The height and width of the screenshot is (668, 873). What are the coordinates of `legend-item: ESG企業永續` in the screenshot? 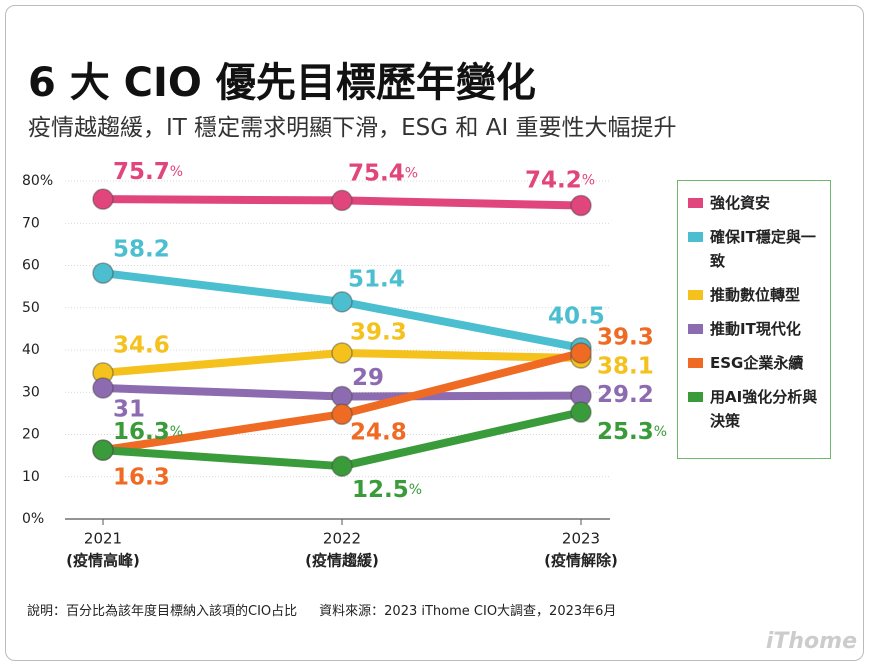 It's located at (756, 363).